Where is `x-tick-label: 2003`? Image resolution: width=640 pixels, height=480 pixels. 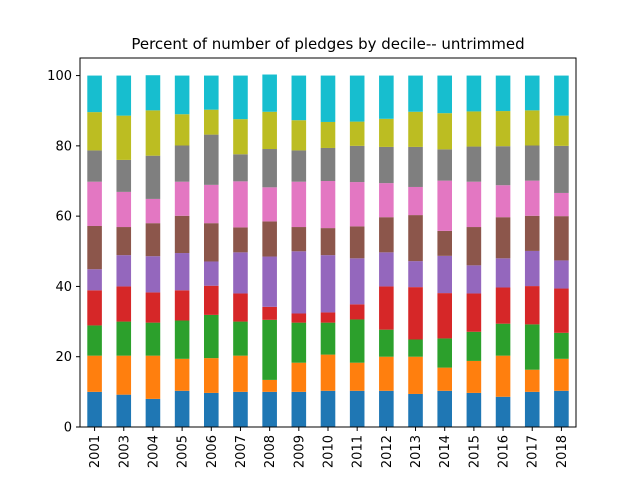 x-tick-label: 2003 is located at coordinates (124, 451).